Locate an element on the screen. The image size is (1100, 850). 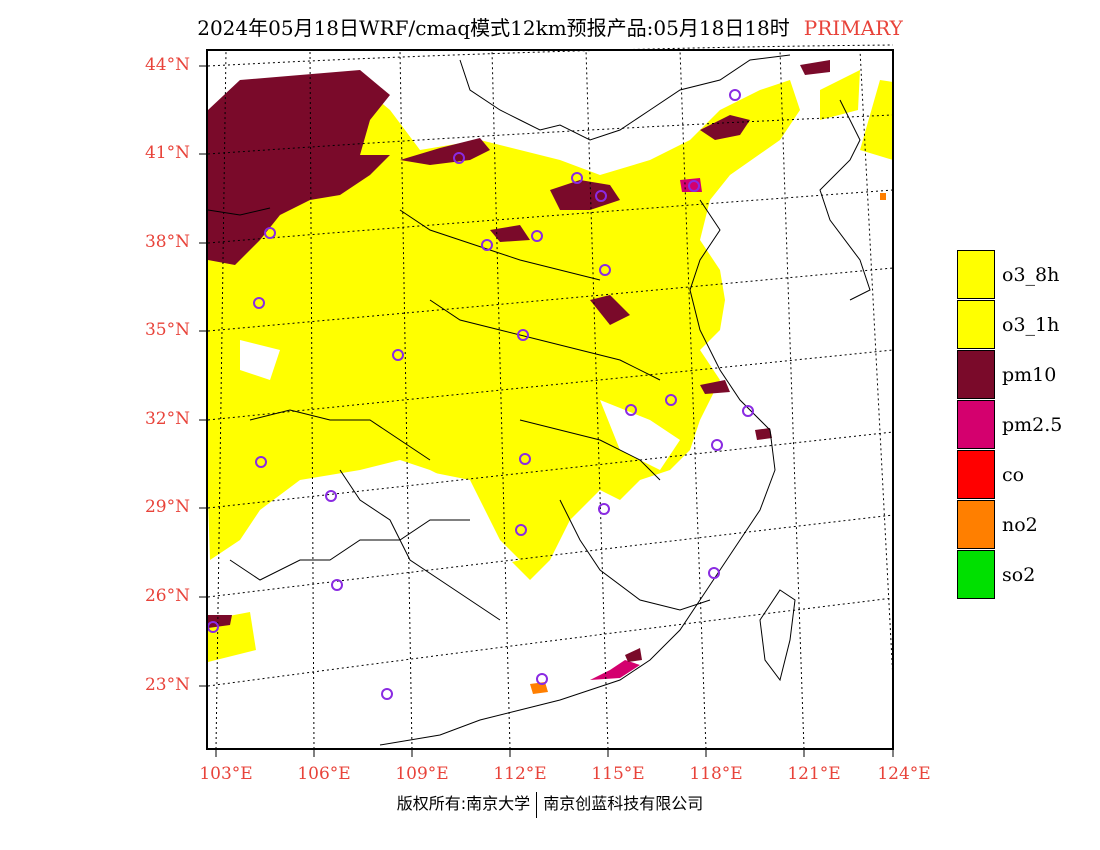
lat-label: 38°N is located at coordinates (167, 242).